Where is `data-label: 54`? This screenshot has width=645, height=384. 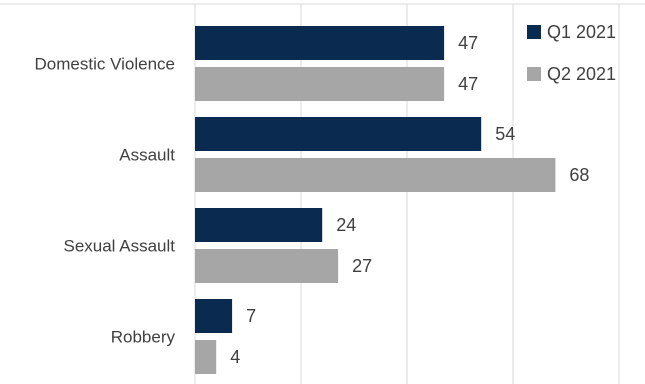 data-label: 54 is located at coordinates (505, 134).